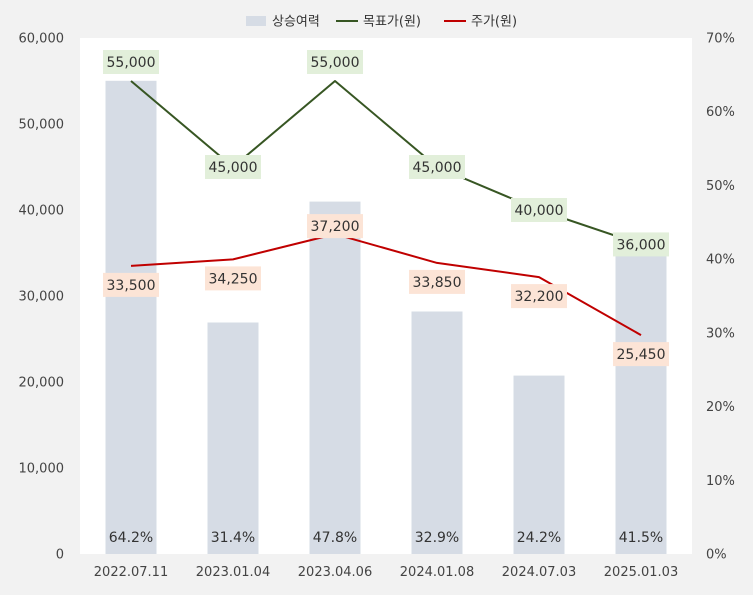 Image resolution: width=753 pixels, height=595 pixels. What do you see at coordinates (641, 538) in the screenshot?
I see `bar-label-5: 41.5%` at bounding box center [641, 538].